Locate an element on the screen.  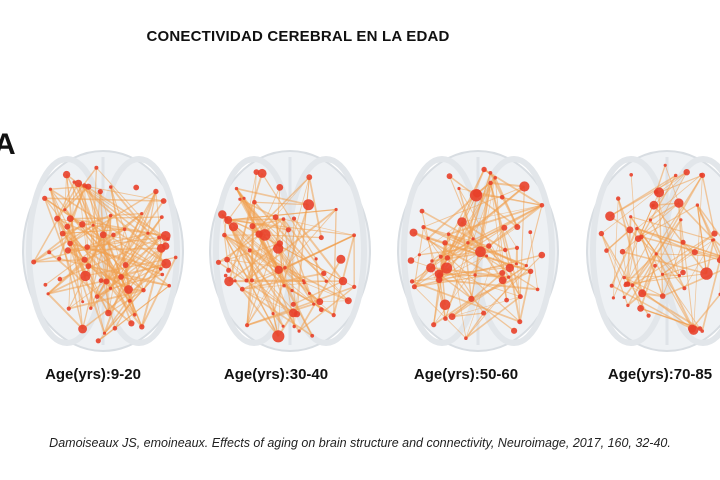
age-label-30-40: Age(yrs):30-40 is located at coordinates (276, 374).